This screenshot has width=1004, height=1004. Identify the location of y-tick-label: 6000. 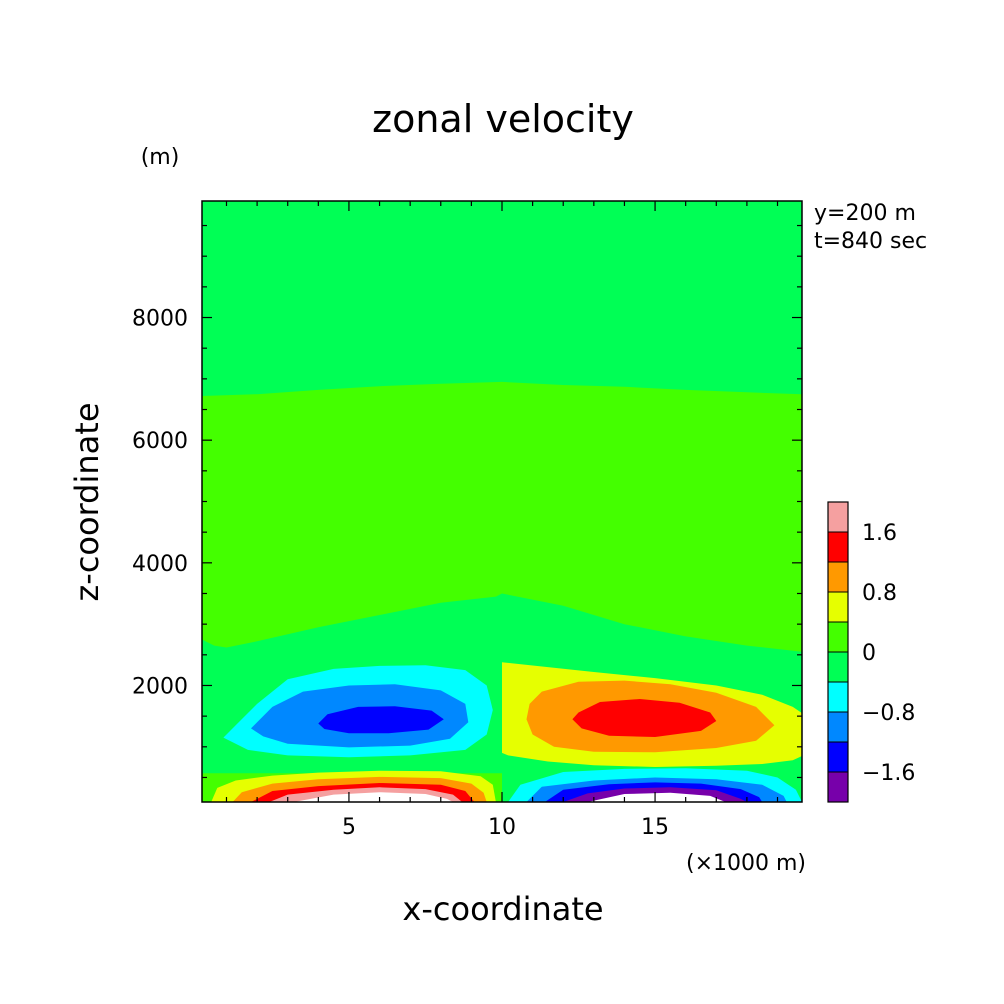
(160, 441).